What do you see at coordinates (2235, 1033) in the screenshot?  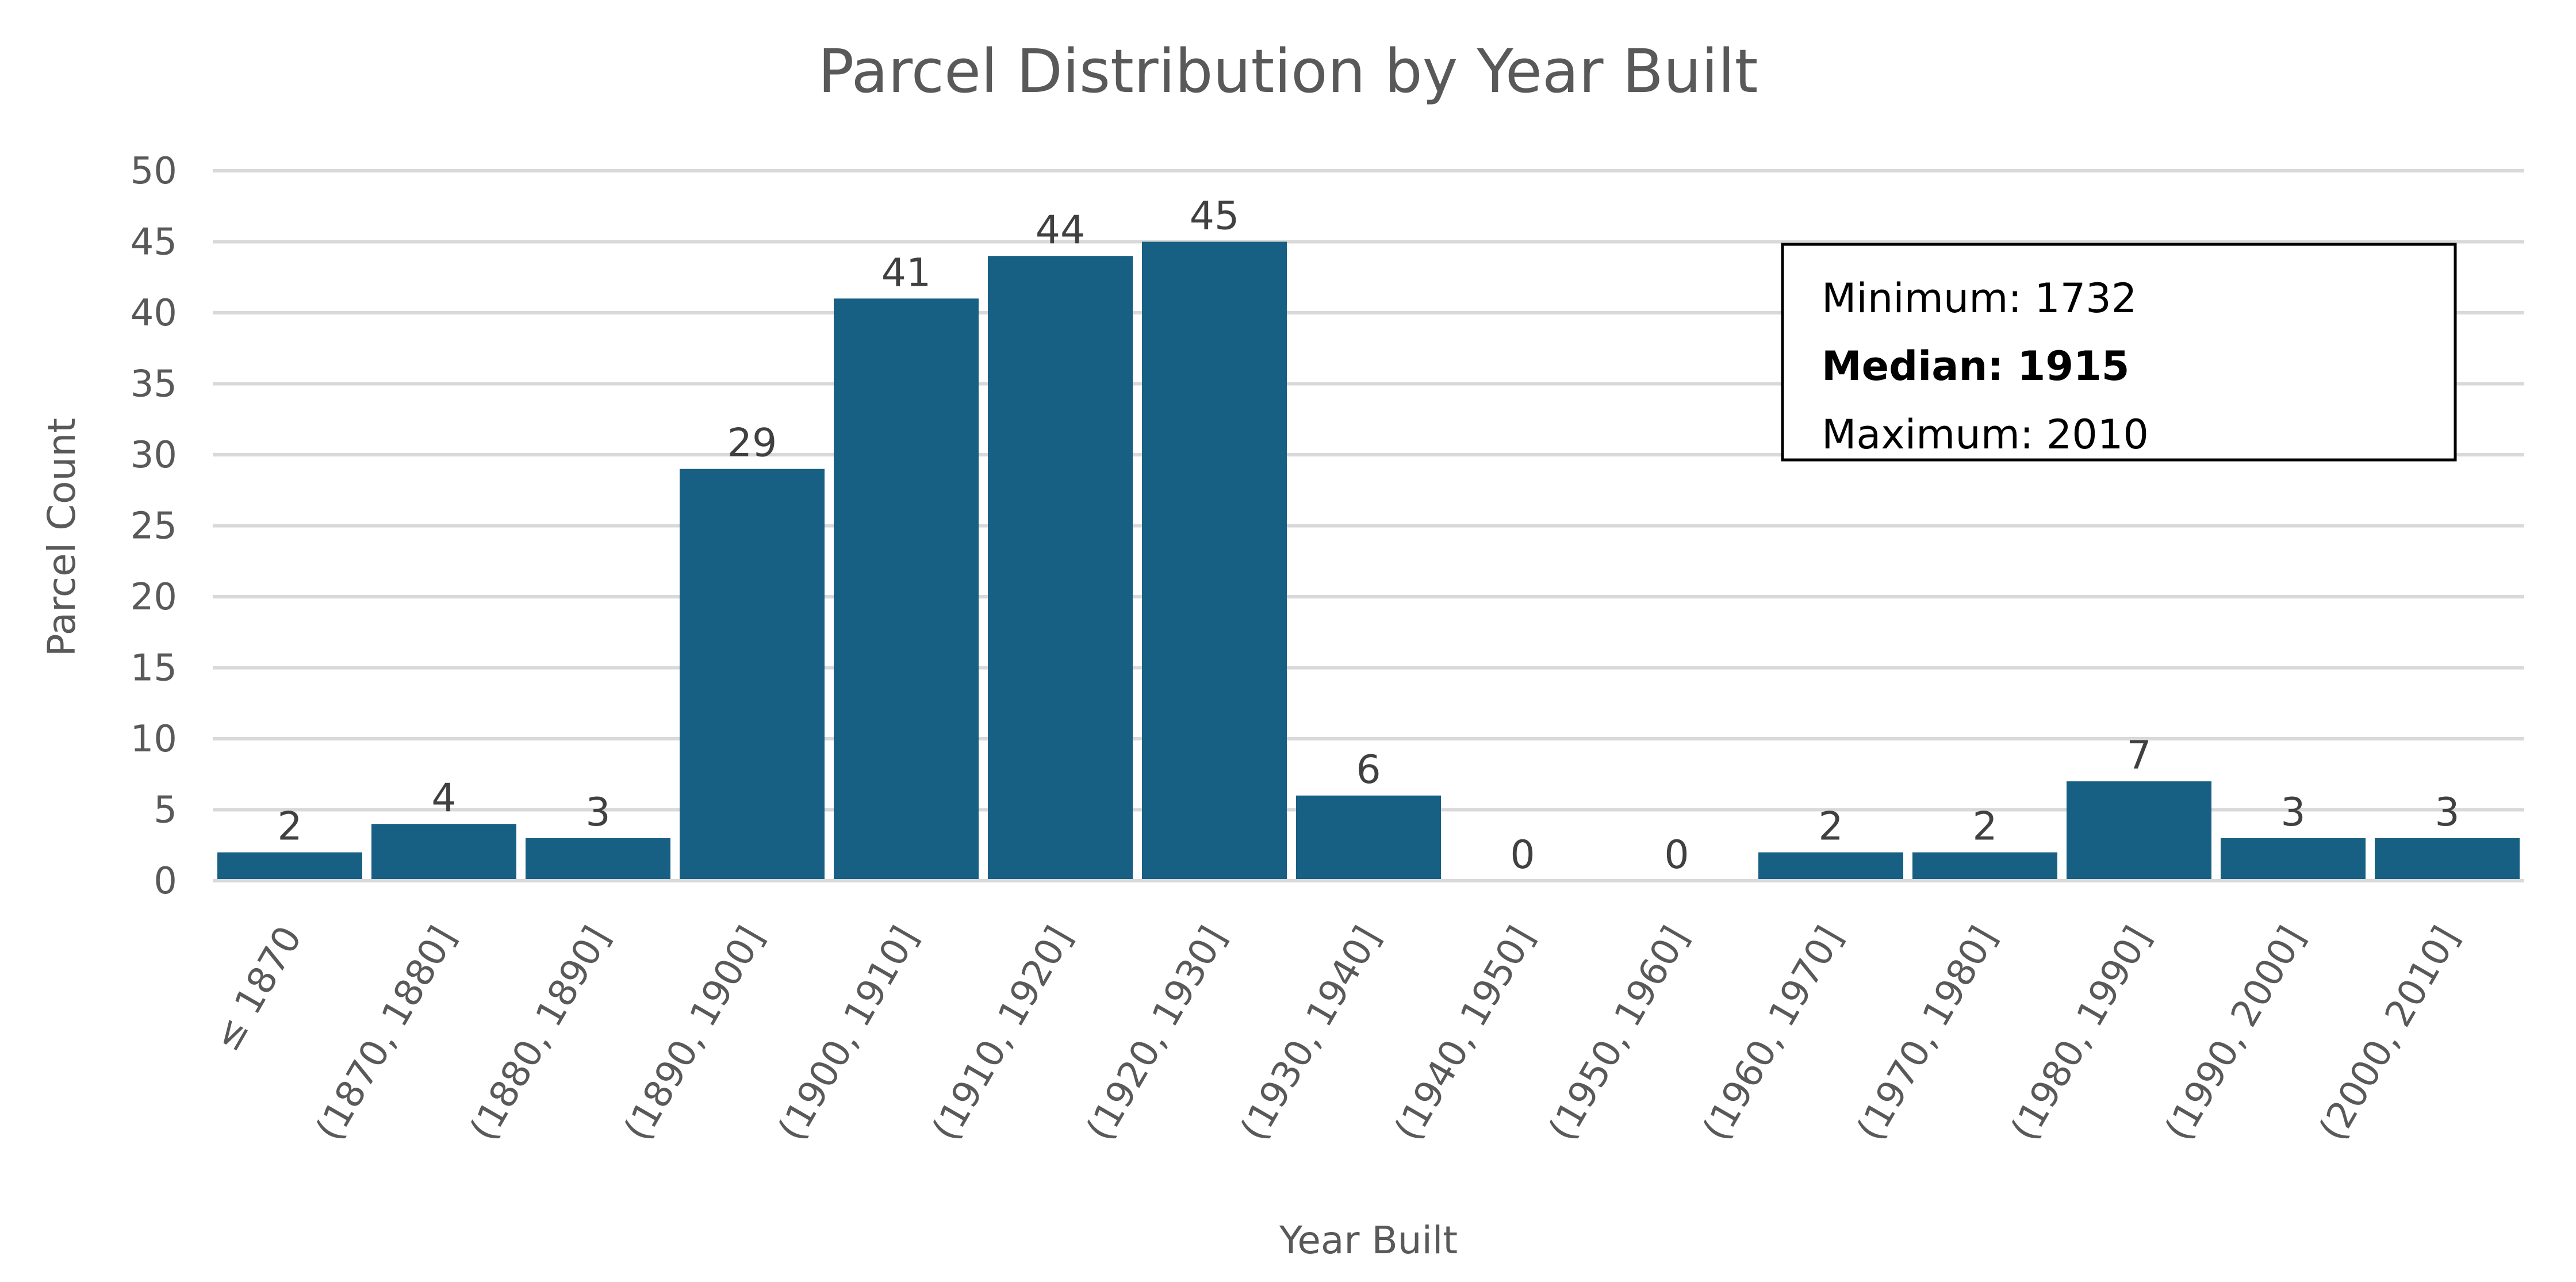 I see `x-tick-label: (1990, 2000]` at bounding box center [2235, 1033].